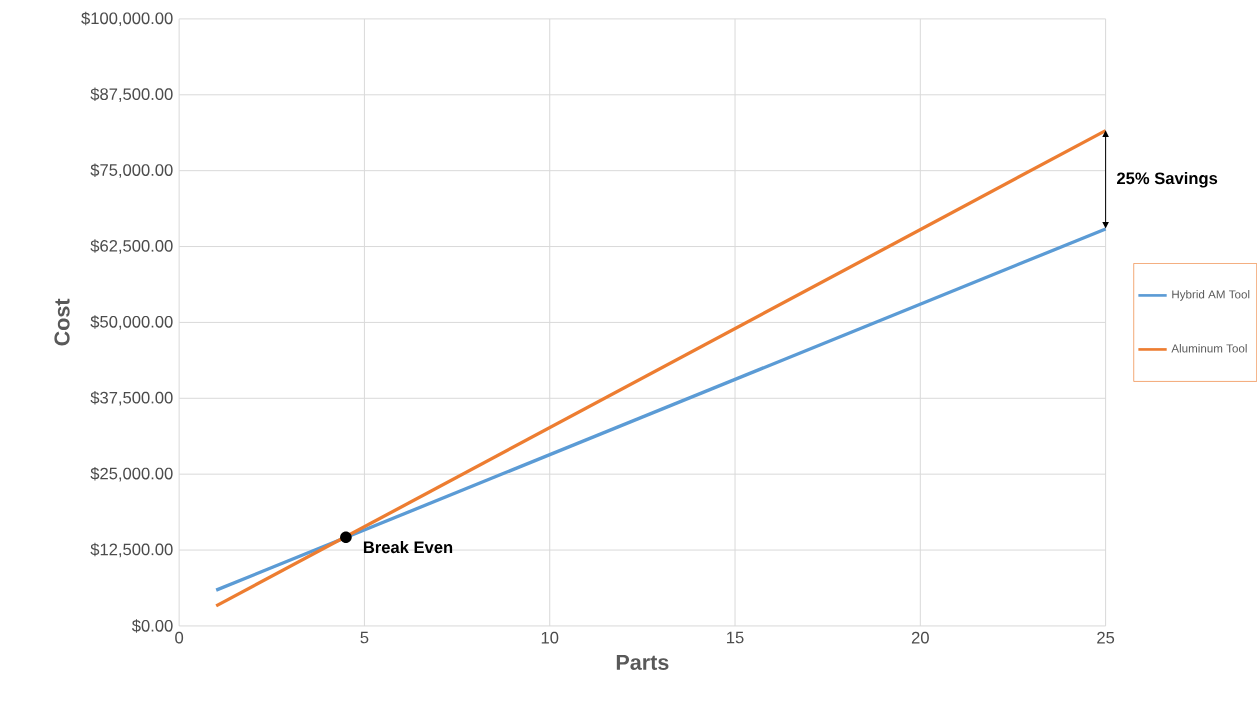 The height and width of the screenshot is (707, 1257). I want to click on y-tick-label: $50,000.00, so click(131, 322).